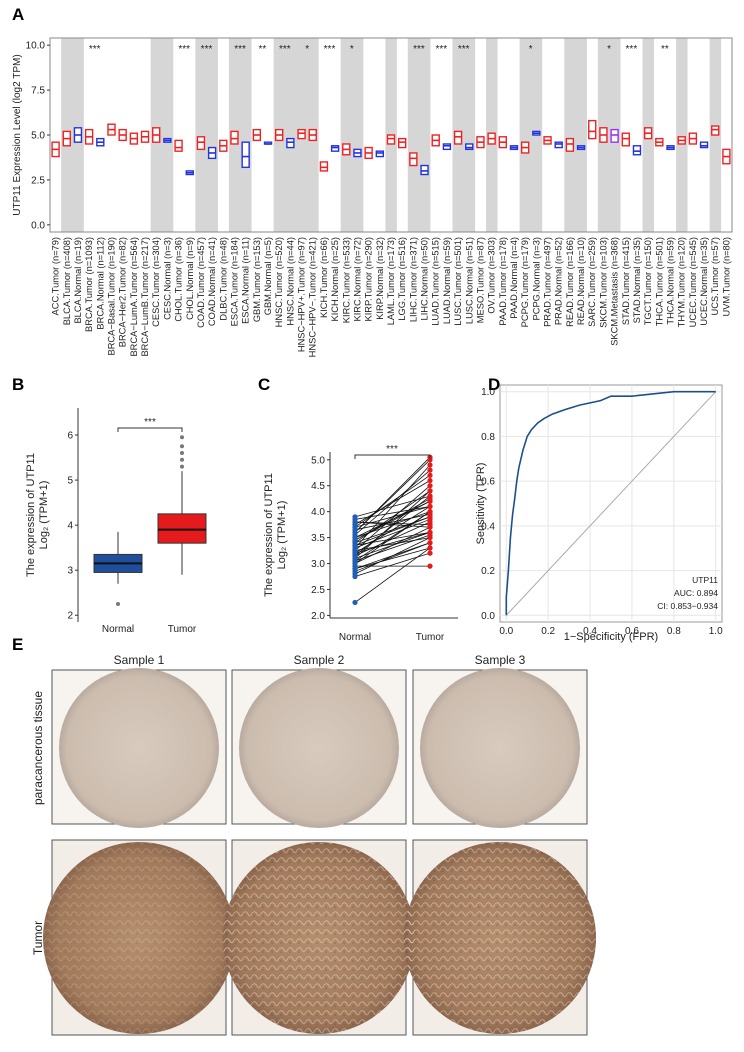 Image resolution: width=744 pixels, height=1052 pixels. I want to click on x-tick-label: READ.Tumor (n=166), so click(570, 282).